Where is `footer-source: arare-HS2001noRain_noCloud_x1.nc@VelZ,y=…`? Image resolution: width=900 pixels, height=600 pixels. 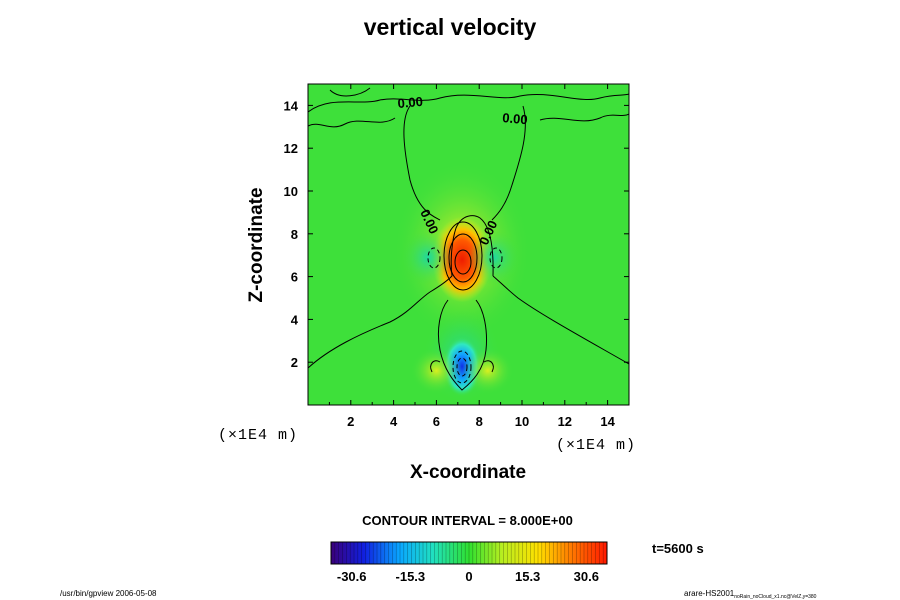 footer-source: arare-HS2001noRain_noCloud_x1.nc@VelZ,y=… is located at coordinates (750, 594).